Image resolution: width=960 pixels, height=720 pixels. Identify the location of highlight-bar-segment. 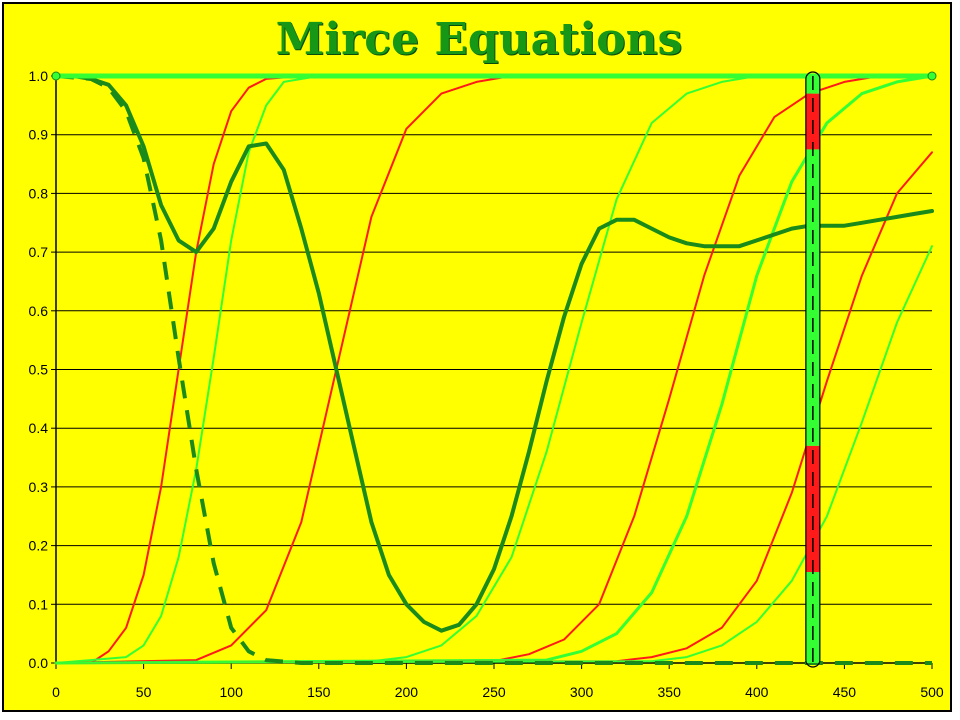
(812, 509).